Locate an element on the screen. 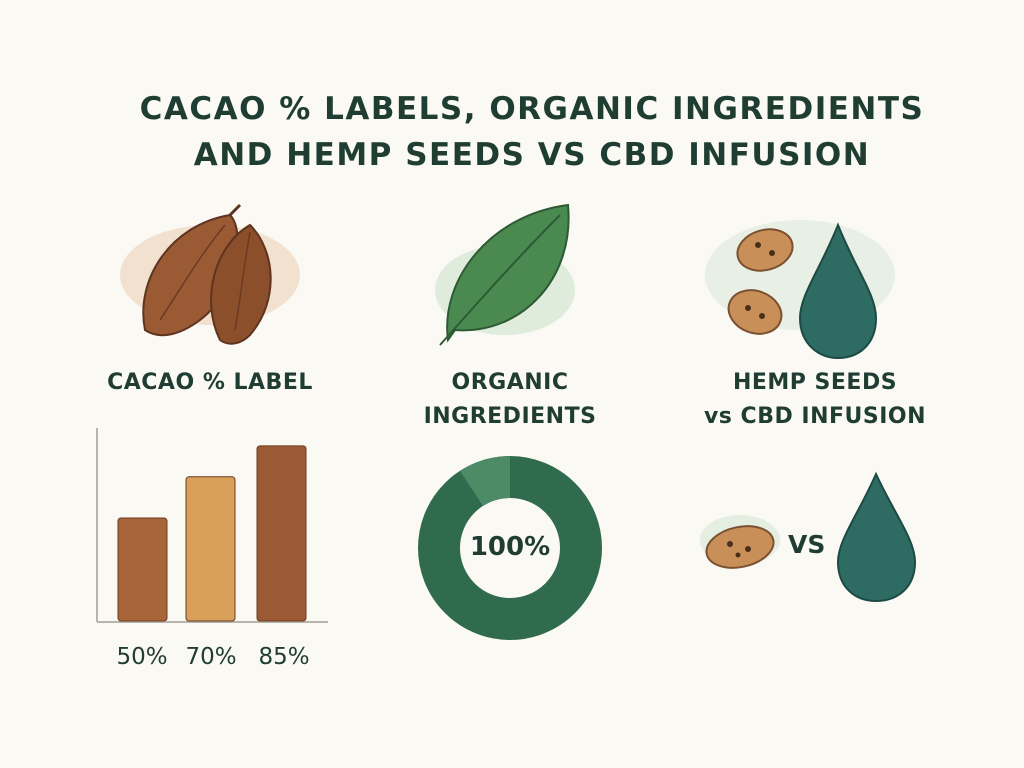  hemp-seed-icon is located at coordinates (740, 547).